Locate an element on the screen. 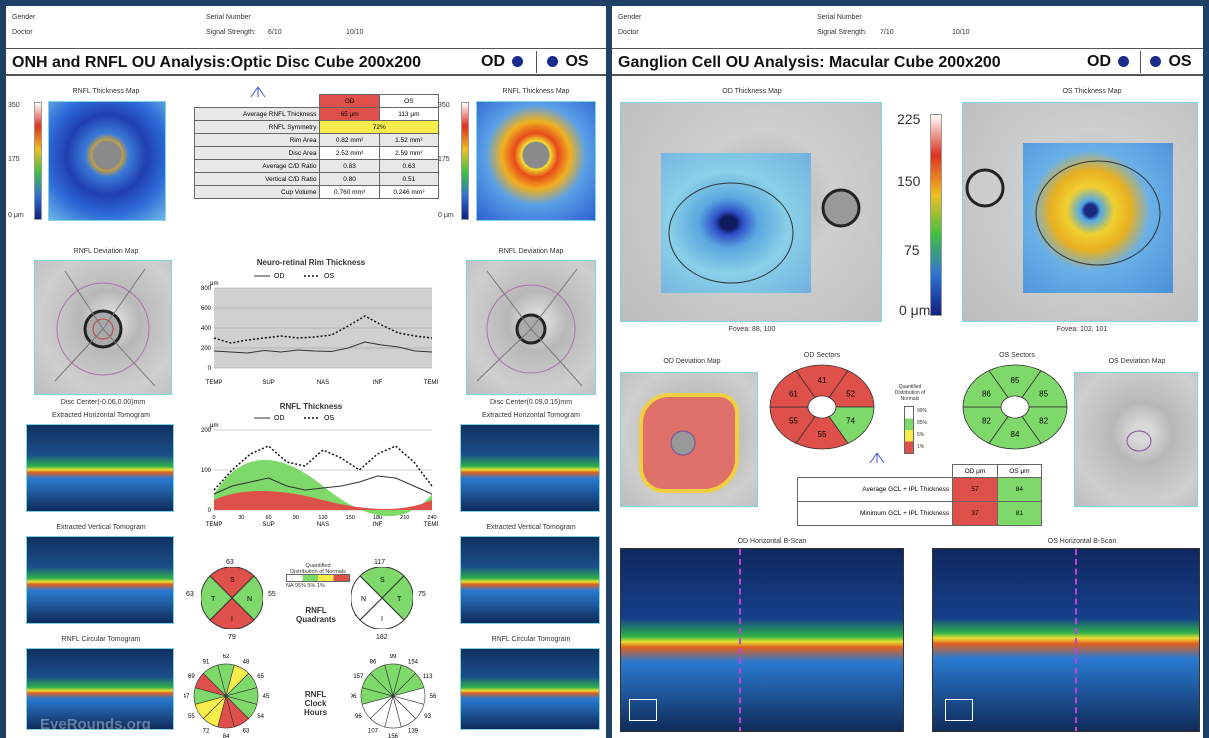 This screenshot has width=1209, height=738. os-disc-center: Disc Center(0.09,0.15)mm is located at coordinates (531, 402).